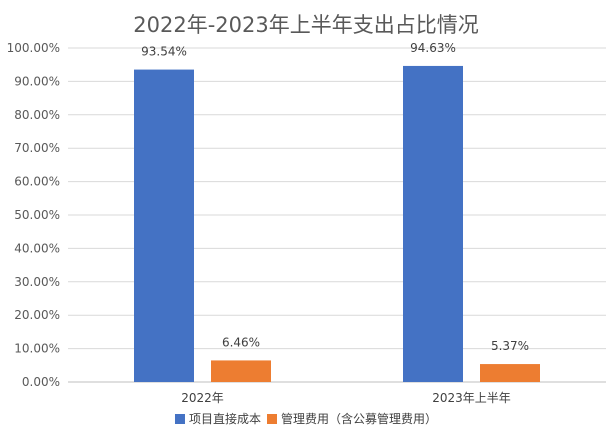  What do you see at coordinates (37, 248) in the screenshot?
I see `y-tick-label: 40.00%` at bounding box center [37, 248].